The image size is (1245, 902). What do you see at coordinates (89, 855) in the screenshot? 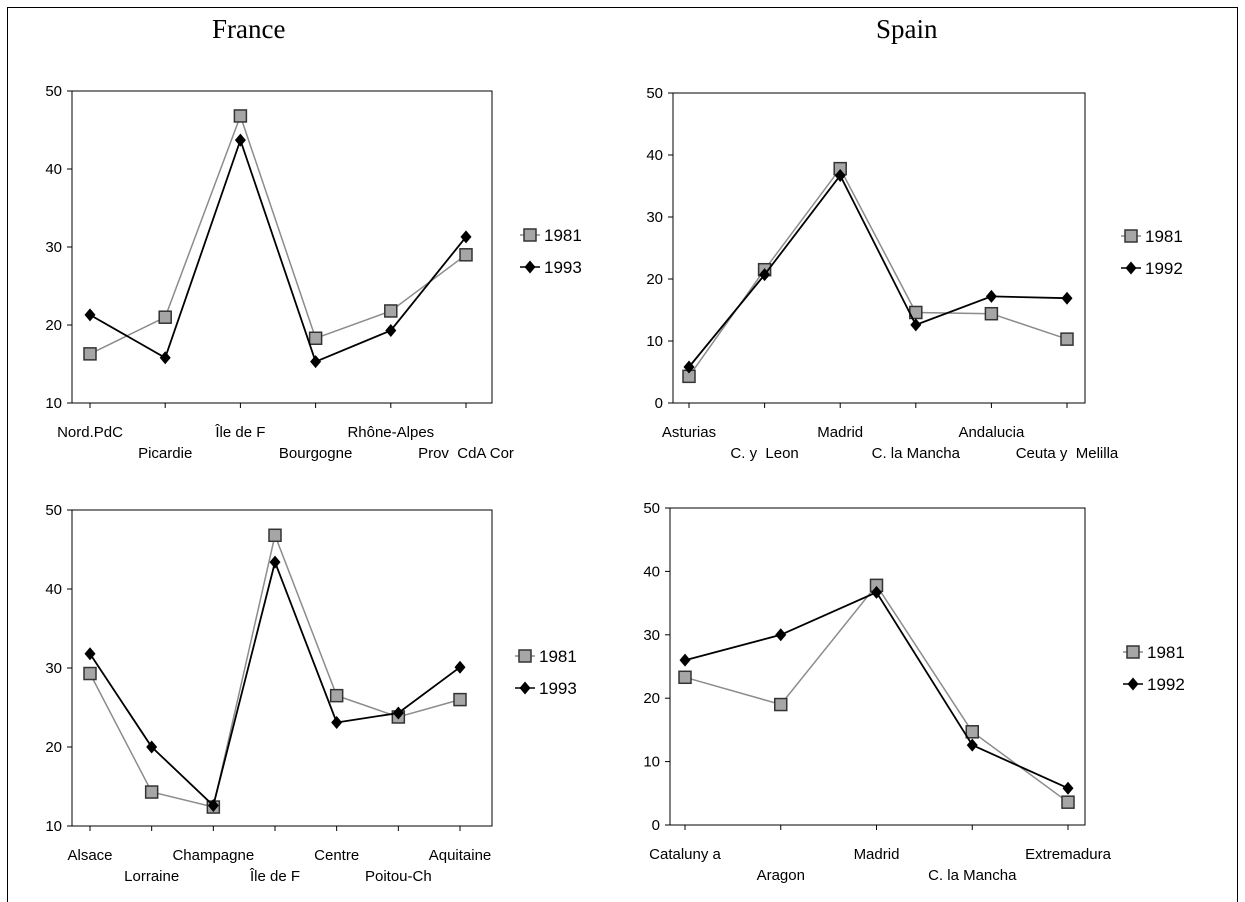
I see `x-tick-label: Alsace` at bounding box center [89, 855].